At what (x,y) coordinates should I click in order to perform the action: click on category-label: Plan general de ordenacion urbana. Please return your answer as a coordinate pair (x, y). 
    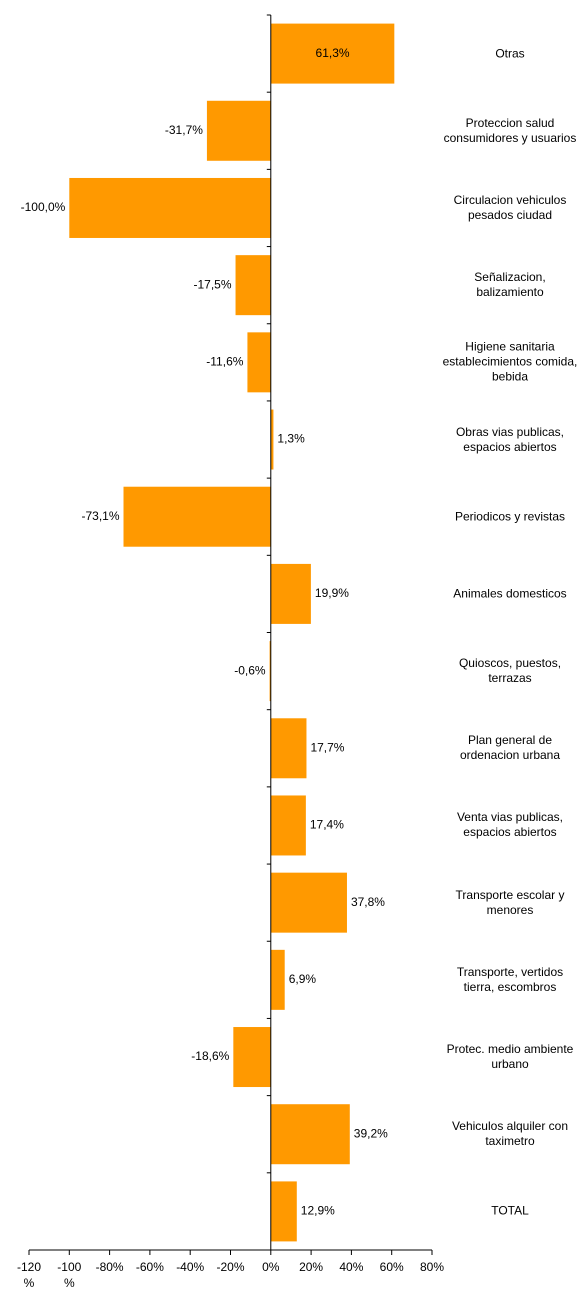
    Looking at the image, I should click on (510, 748).